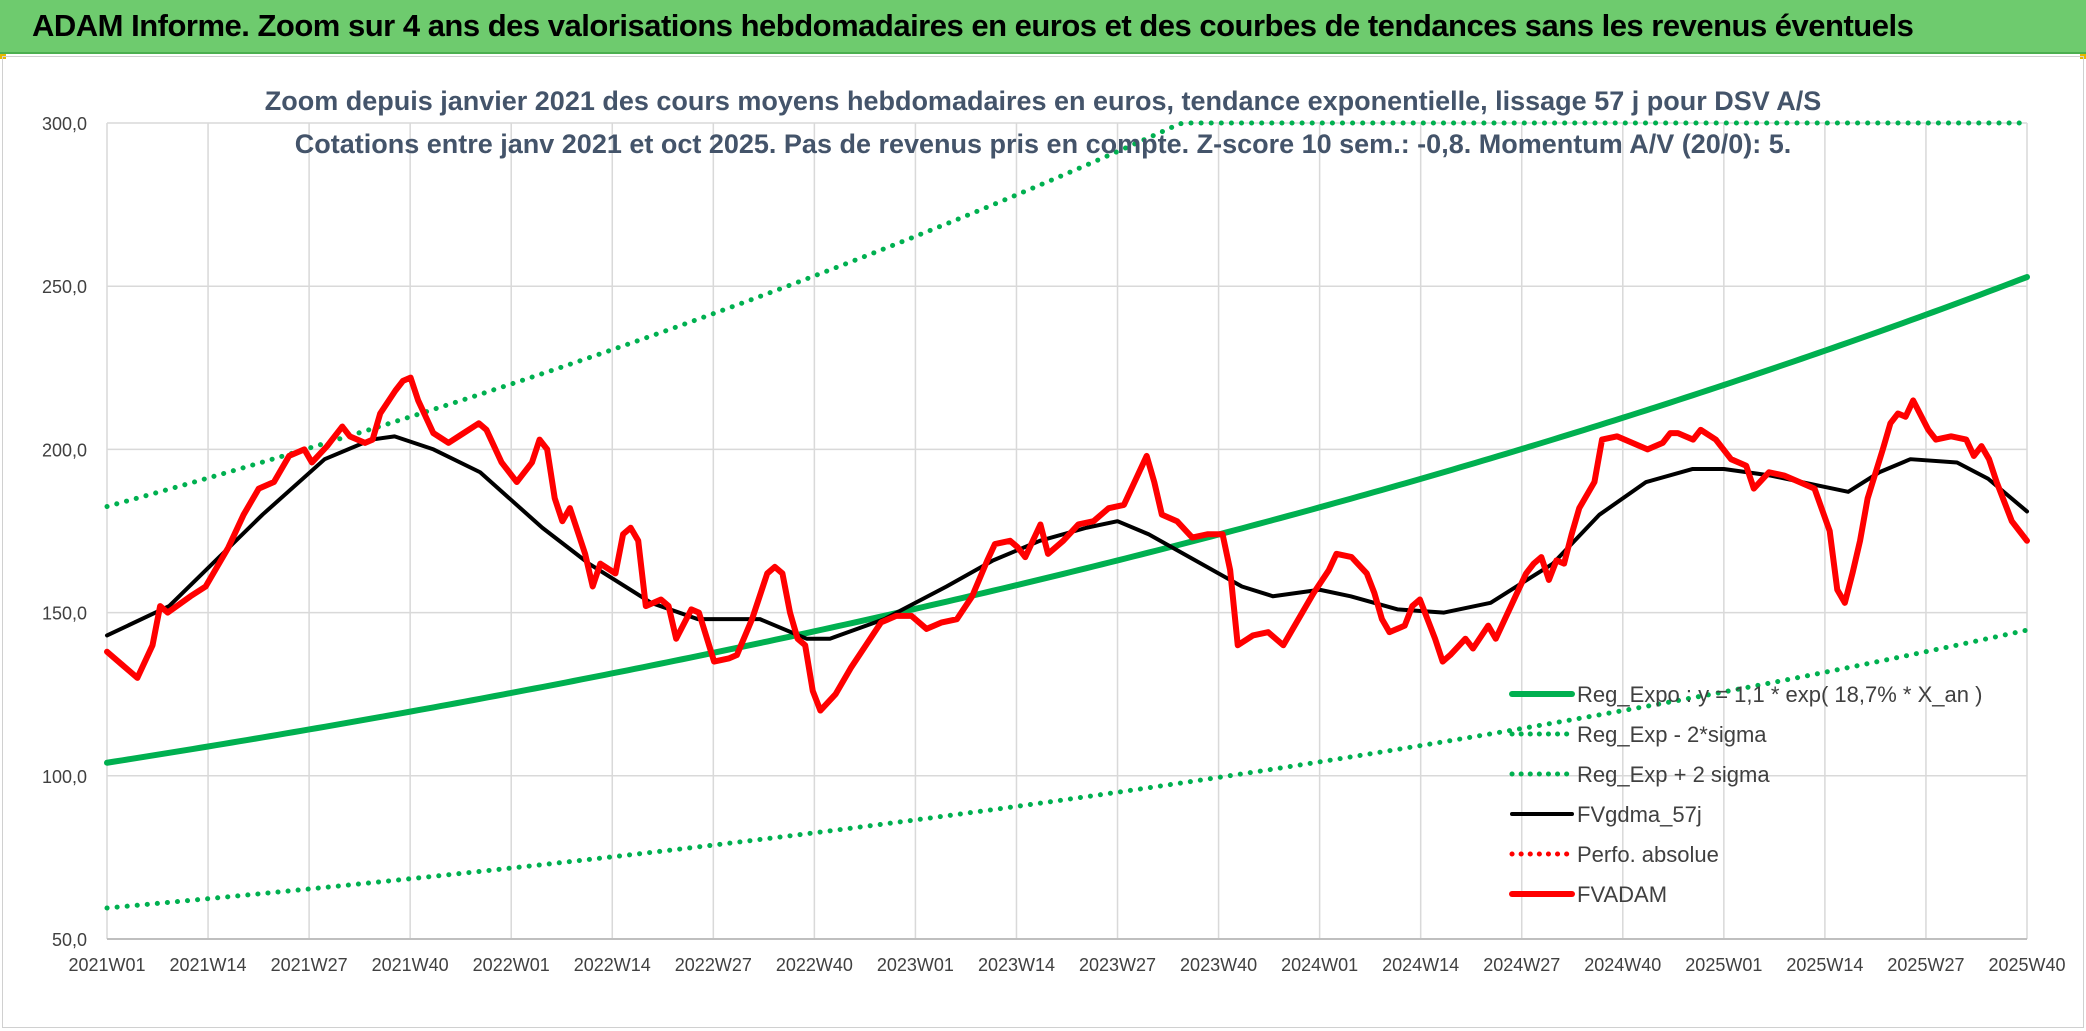 The height and width of the screenshot is (1031, 2086). Describe the element at coordinates (1779, 694) in the screenshot. I see `legend-label-0: Reg_Expo : y = 1,1 * exp( 18,7% * X_an )` at that location.